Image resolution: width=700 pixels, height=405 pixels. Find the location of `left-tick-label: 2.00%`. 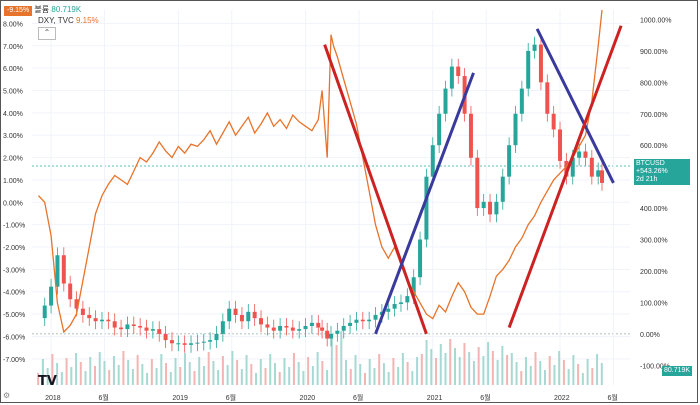

left-tick-label: 2.00% is located at coordinates (13, 159).